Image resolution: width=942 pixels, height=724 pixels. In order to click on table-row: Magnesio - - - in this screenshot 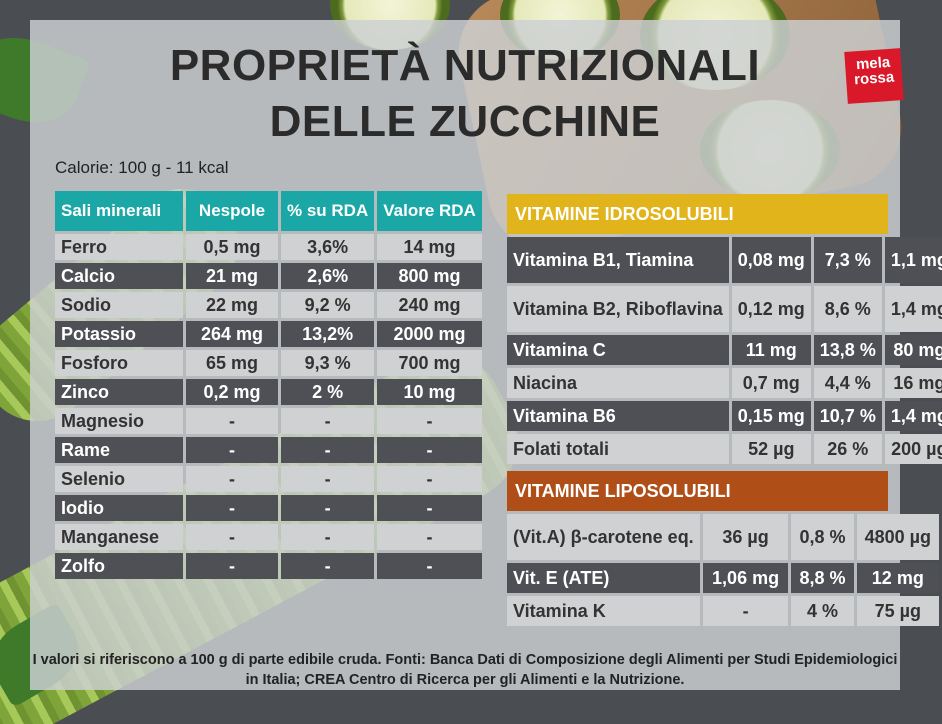, I will do `click(268, 421)`.